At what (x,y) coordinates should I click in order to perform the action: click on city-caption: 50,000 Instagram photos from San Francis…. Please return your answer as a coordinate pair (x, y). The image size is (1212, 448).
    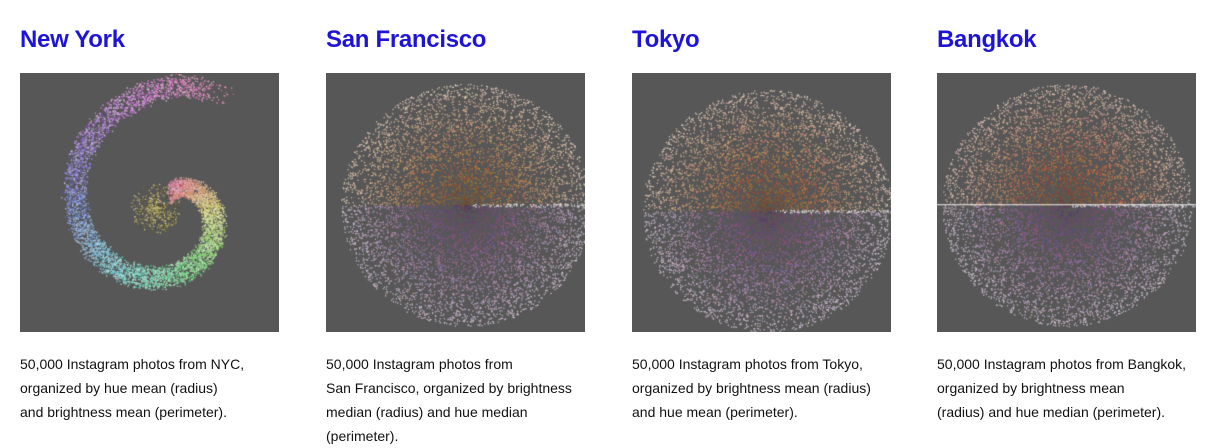
    Looking at the image, I should click on (456, 400).